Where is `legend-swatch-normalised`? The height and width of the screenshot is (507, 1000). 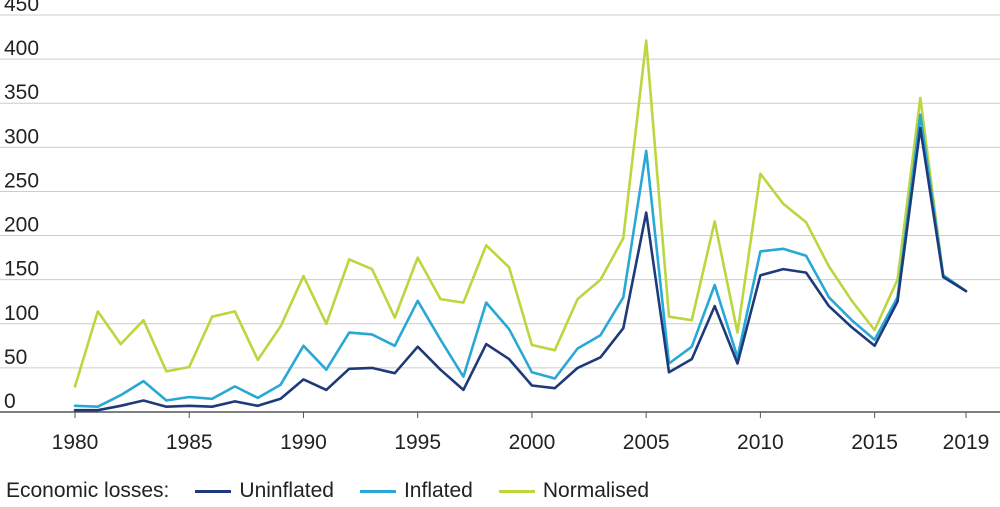
legend-swatch-normalised is located at coordinates (516, 491).